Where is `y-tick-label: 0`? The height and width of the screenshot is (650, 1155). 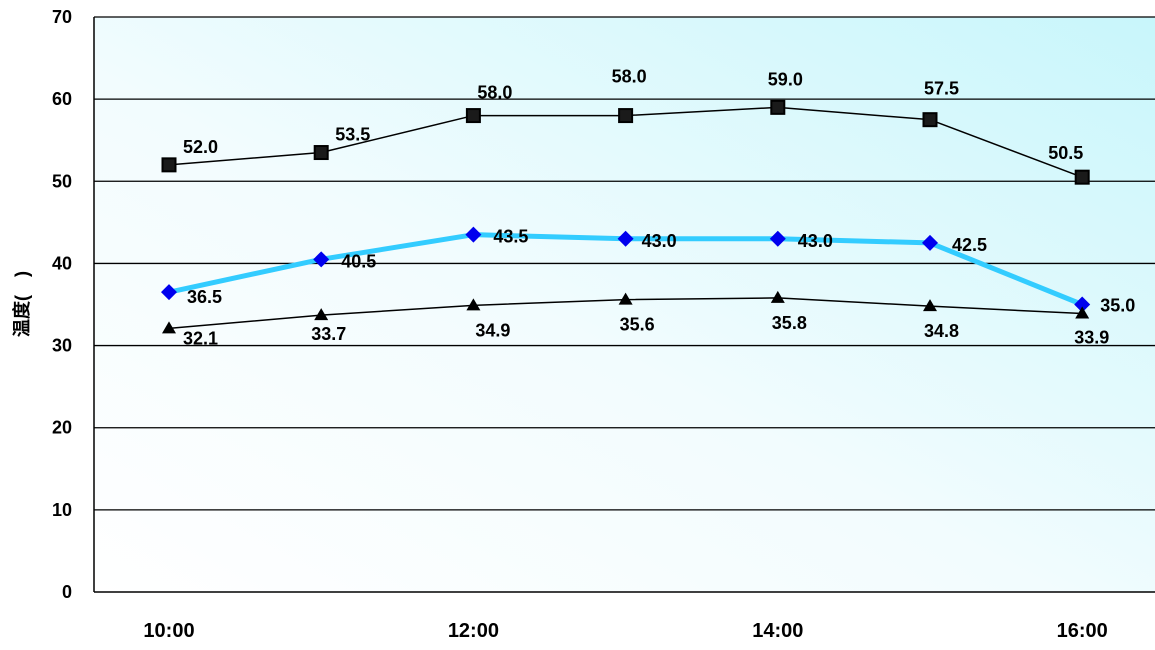 y-tick-label: 0 is located at coordinates (67, 592).